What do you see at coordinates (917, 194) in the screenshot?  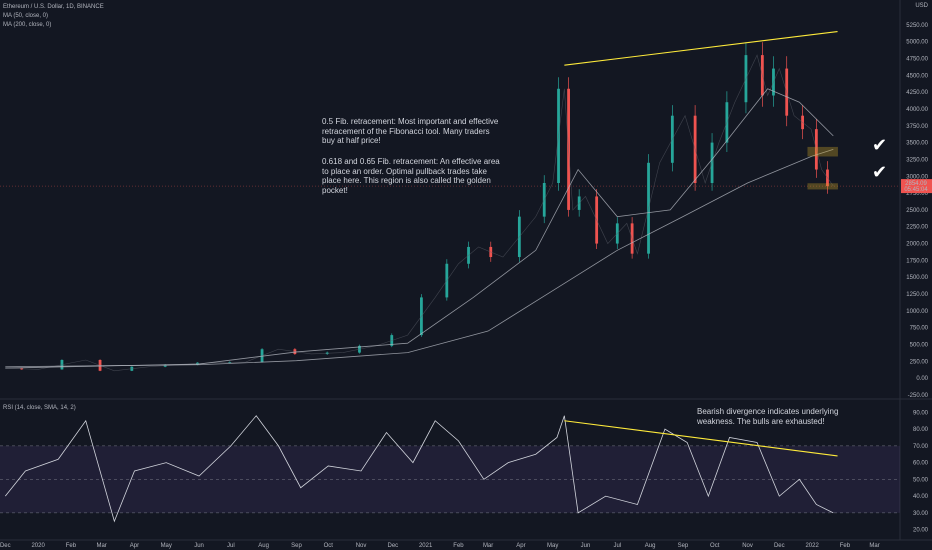 I see `price-axis-tick: 2750.00` at bounding box center [917, 194].